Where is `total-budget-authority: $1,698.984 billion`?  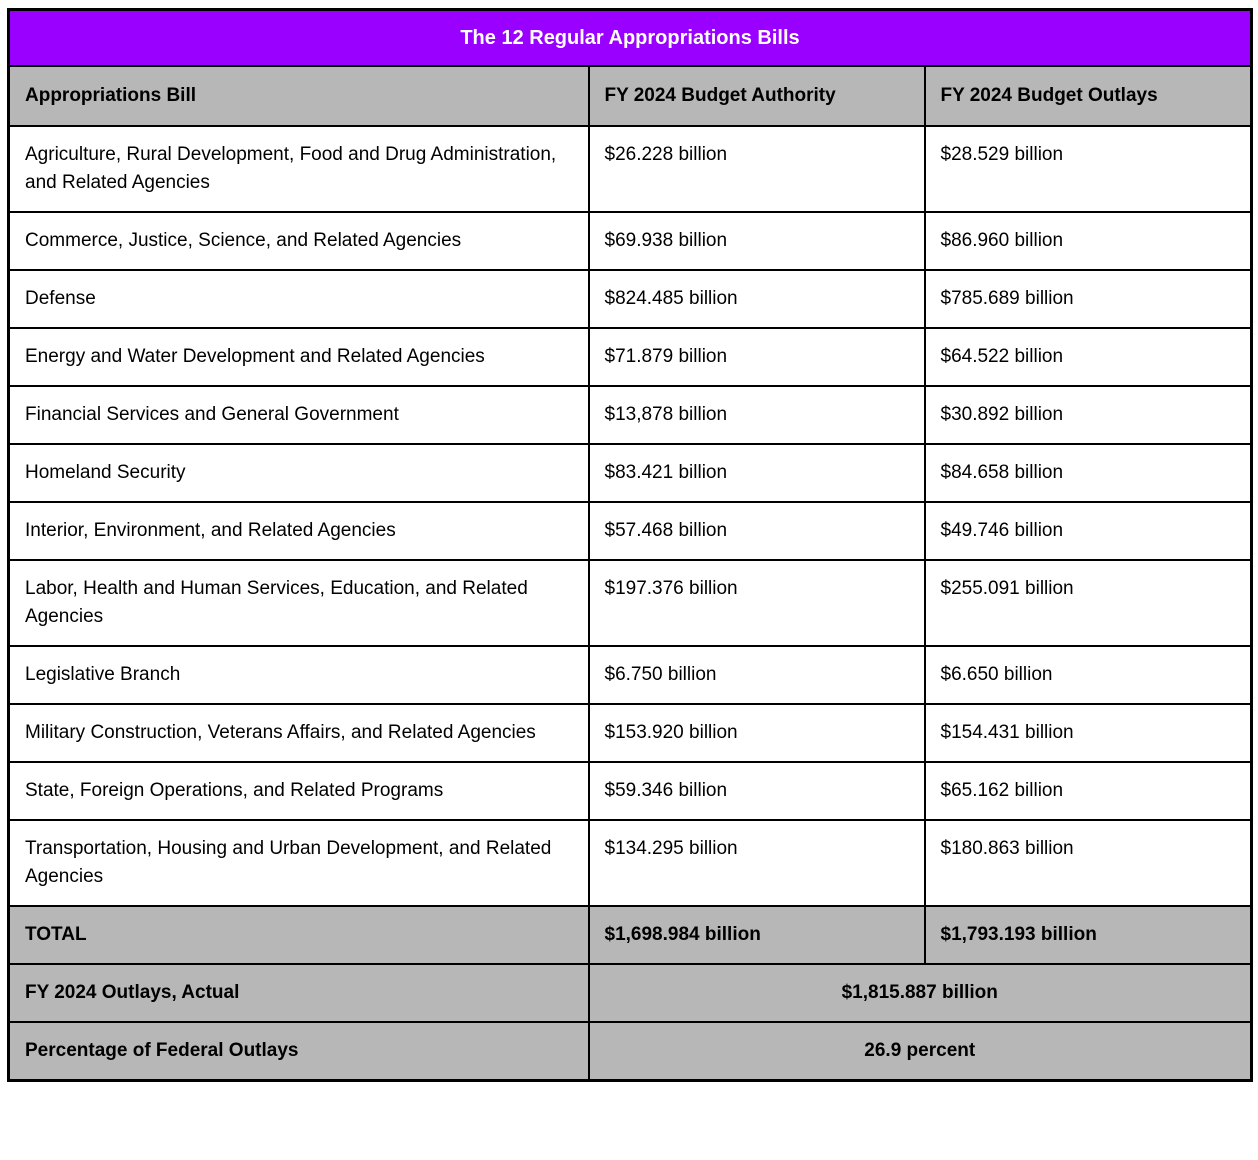 total-budget-authority: $1,698.984 billion is located at coordinates (756, 935).